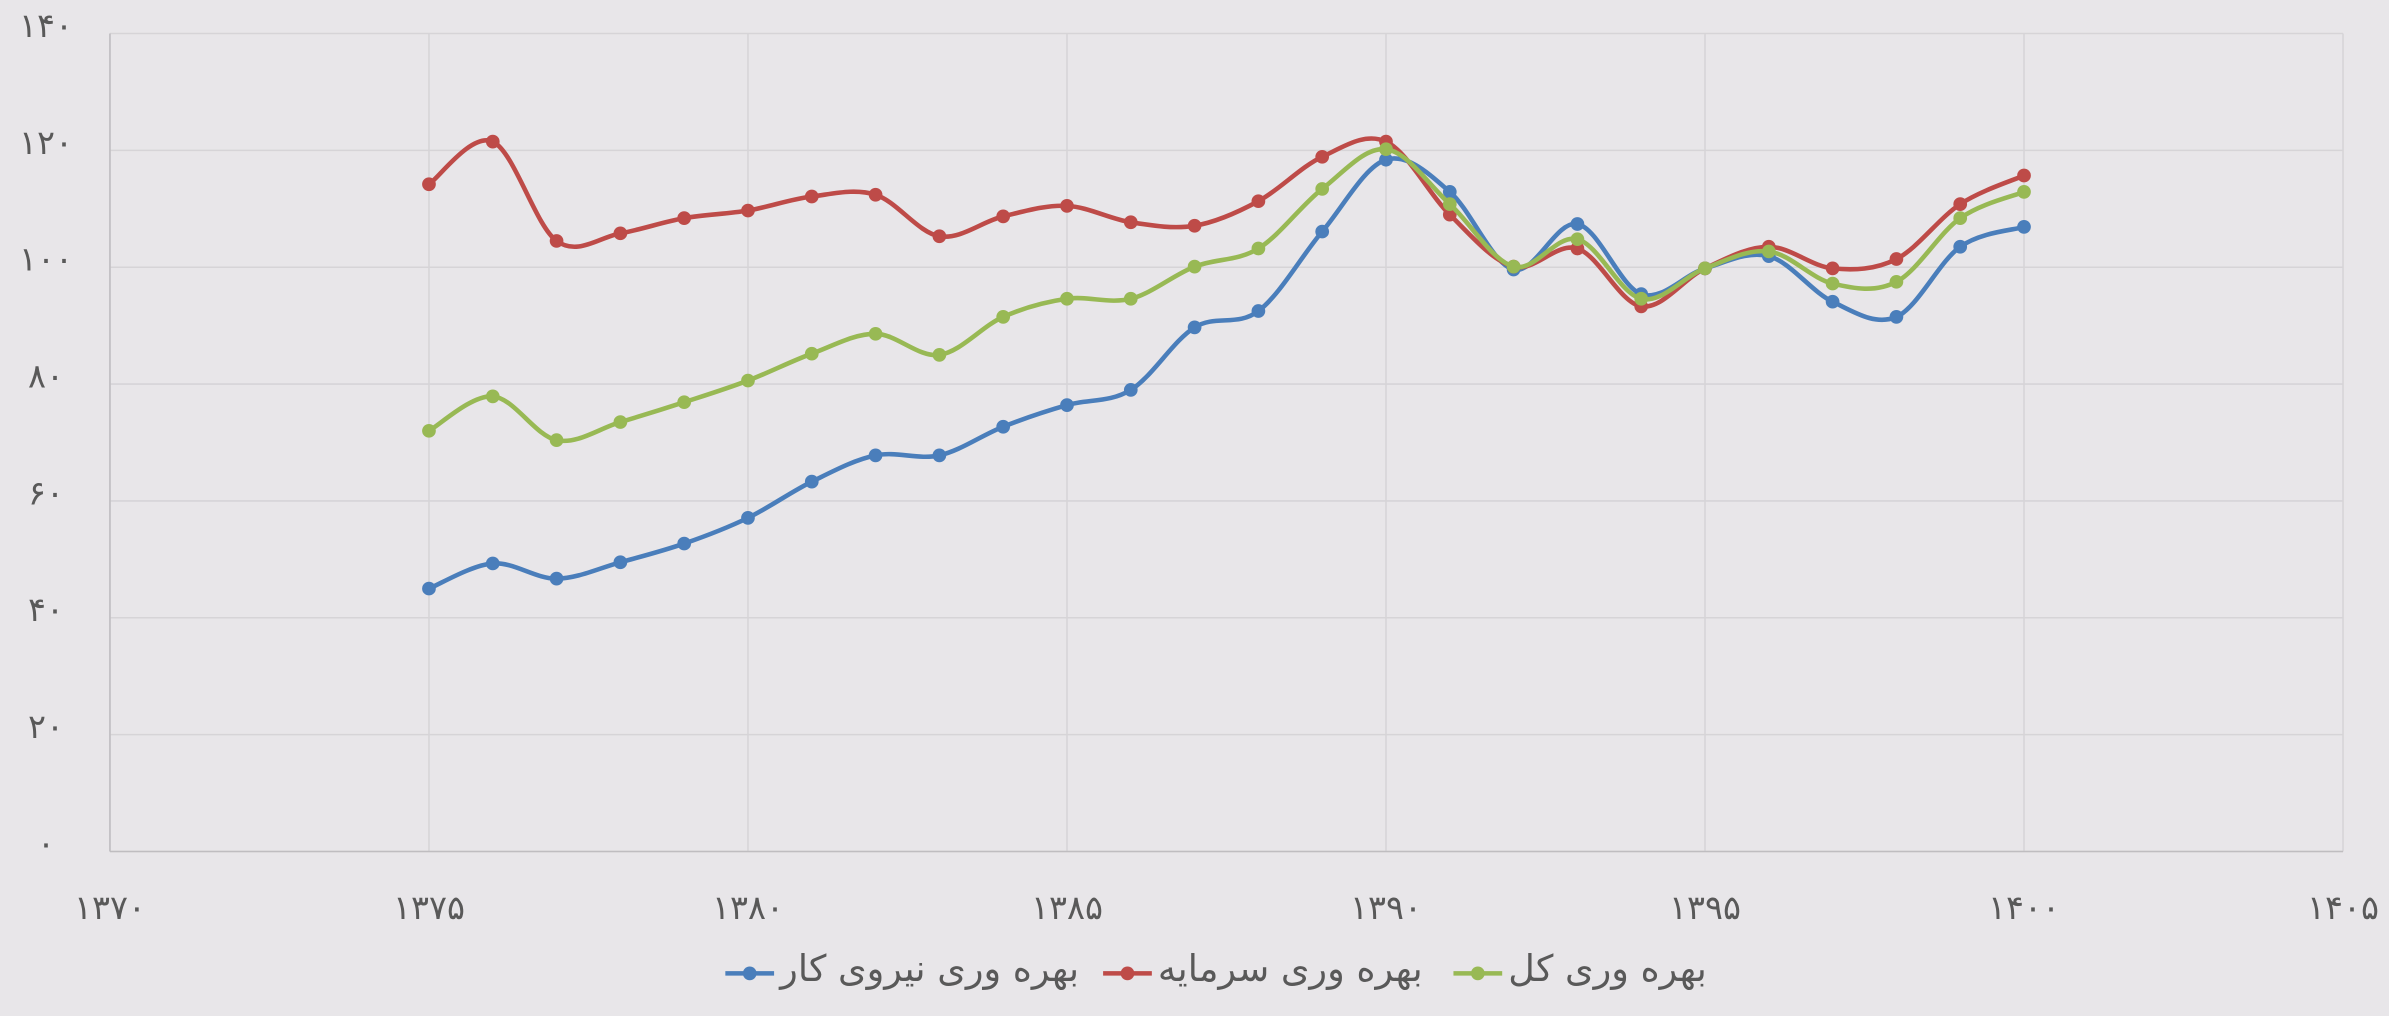 Image resolution: width=2389 pixels, height=1016 pixels. What do you see at coordinates (2343, 907) in the screenshot?
I see `x-tick-label: ۱۴۰۵` at bounding box center [2343, 907].